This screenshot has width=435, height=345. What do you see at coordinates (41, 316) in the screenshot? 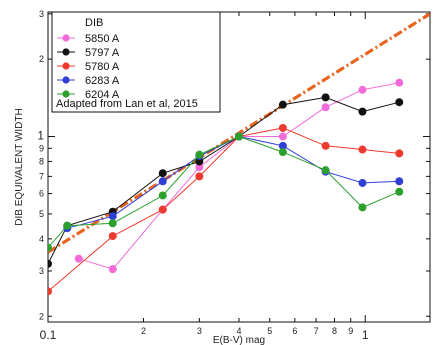
I see `y-tick-label-0: 2` at bounding box center [41, 316].